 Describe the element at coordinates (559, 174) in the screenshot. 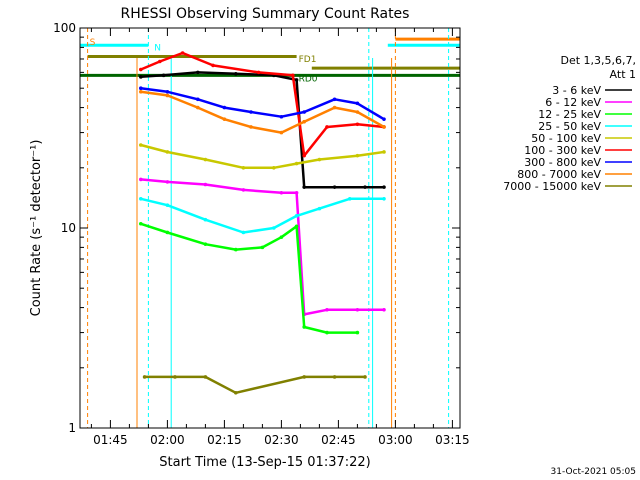

I see `legend-label: 800 - 7000 keV` at that location.